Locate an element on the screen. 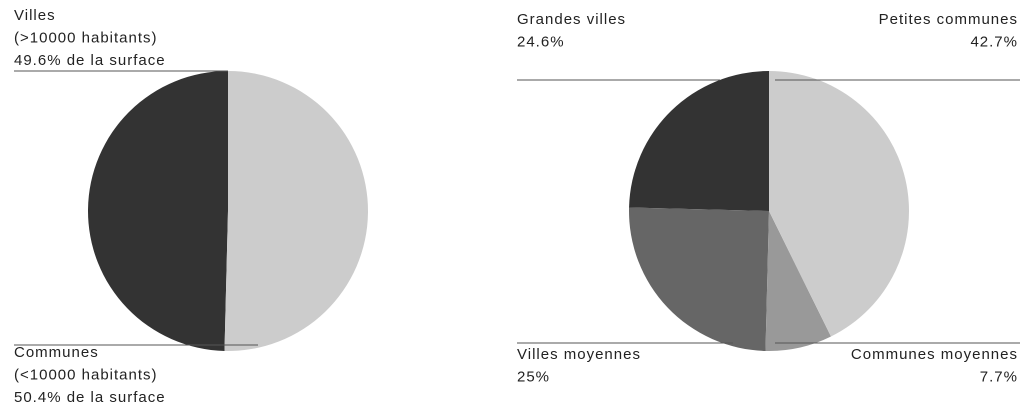 The image size is (1020, 408). slice-label: Communes is located at coordinates (56, 352).